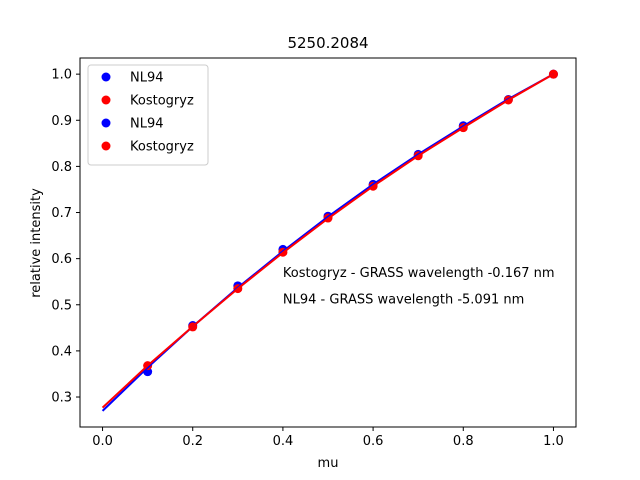  What do you see at coordinates (102, 441) in the screenshot?
I see `x-tick-label: 0.0` at bounding box center [102, 441].